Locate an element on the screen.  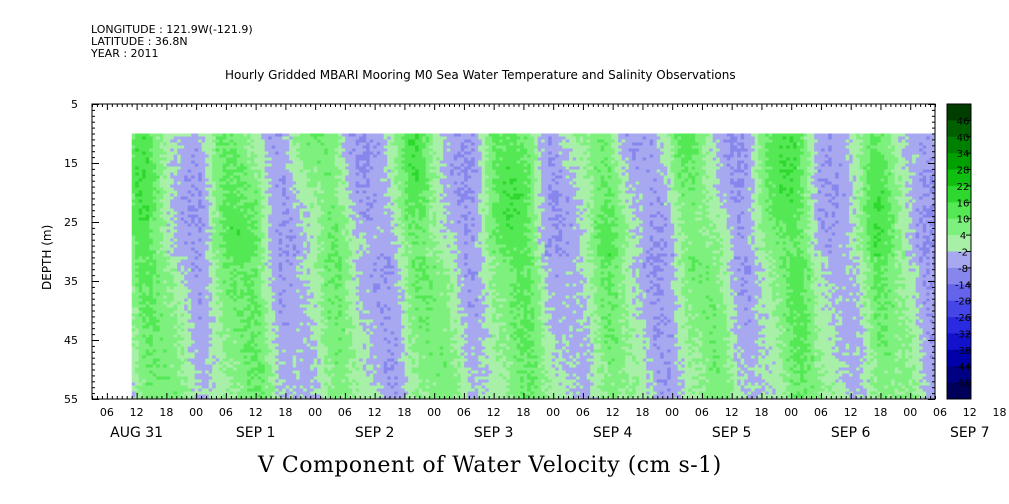
x-day-label: SEP 5 is located at coordinates (732, 433).